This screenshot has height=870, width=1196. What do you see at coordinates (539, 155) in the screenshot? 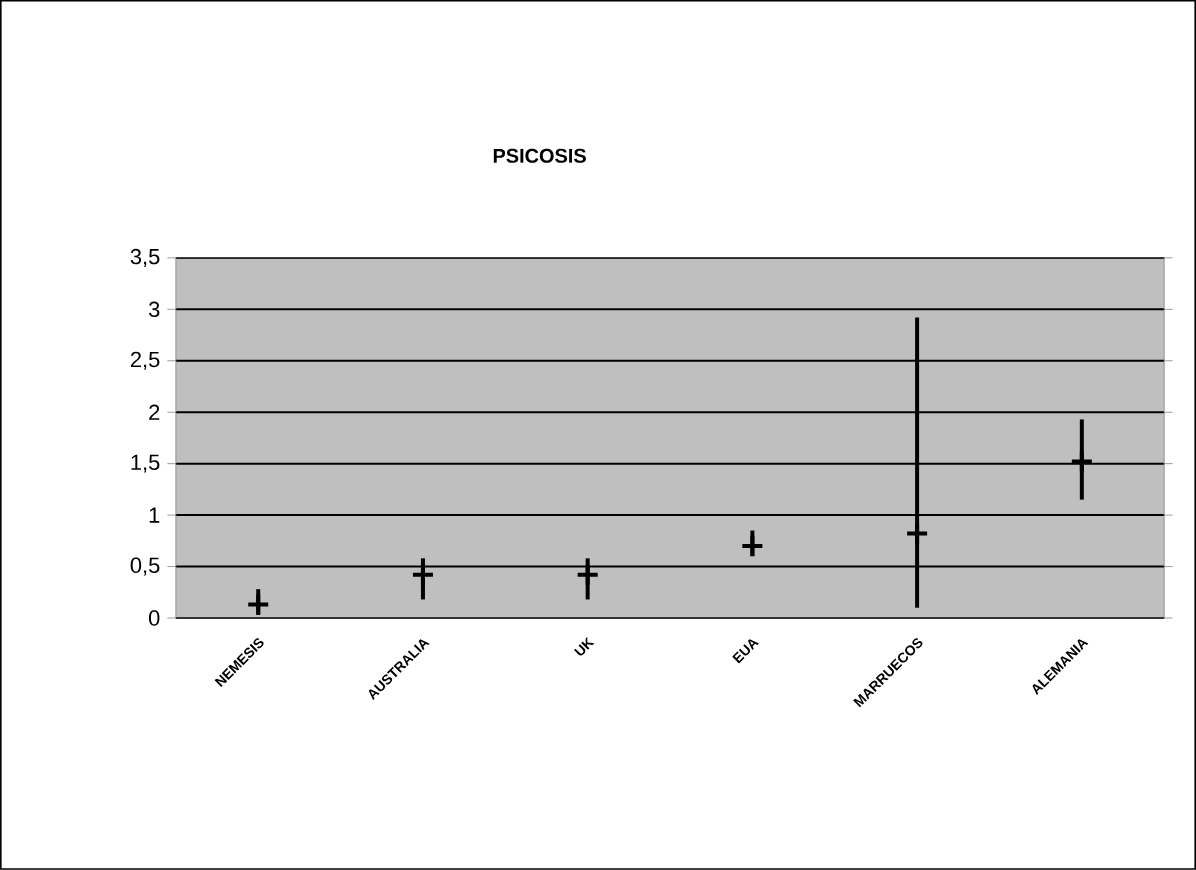
I see `chart-title: PSICOSIS` at bounding box center [539, 155].